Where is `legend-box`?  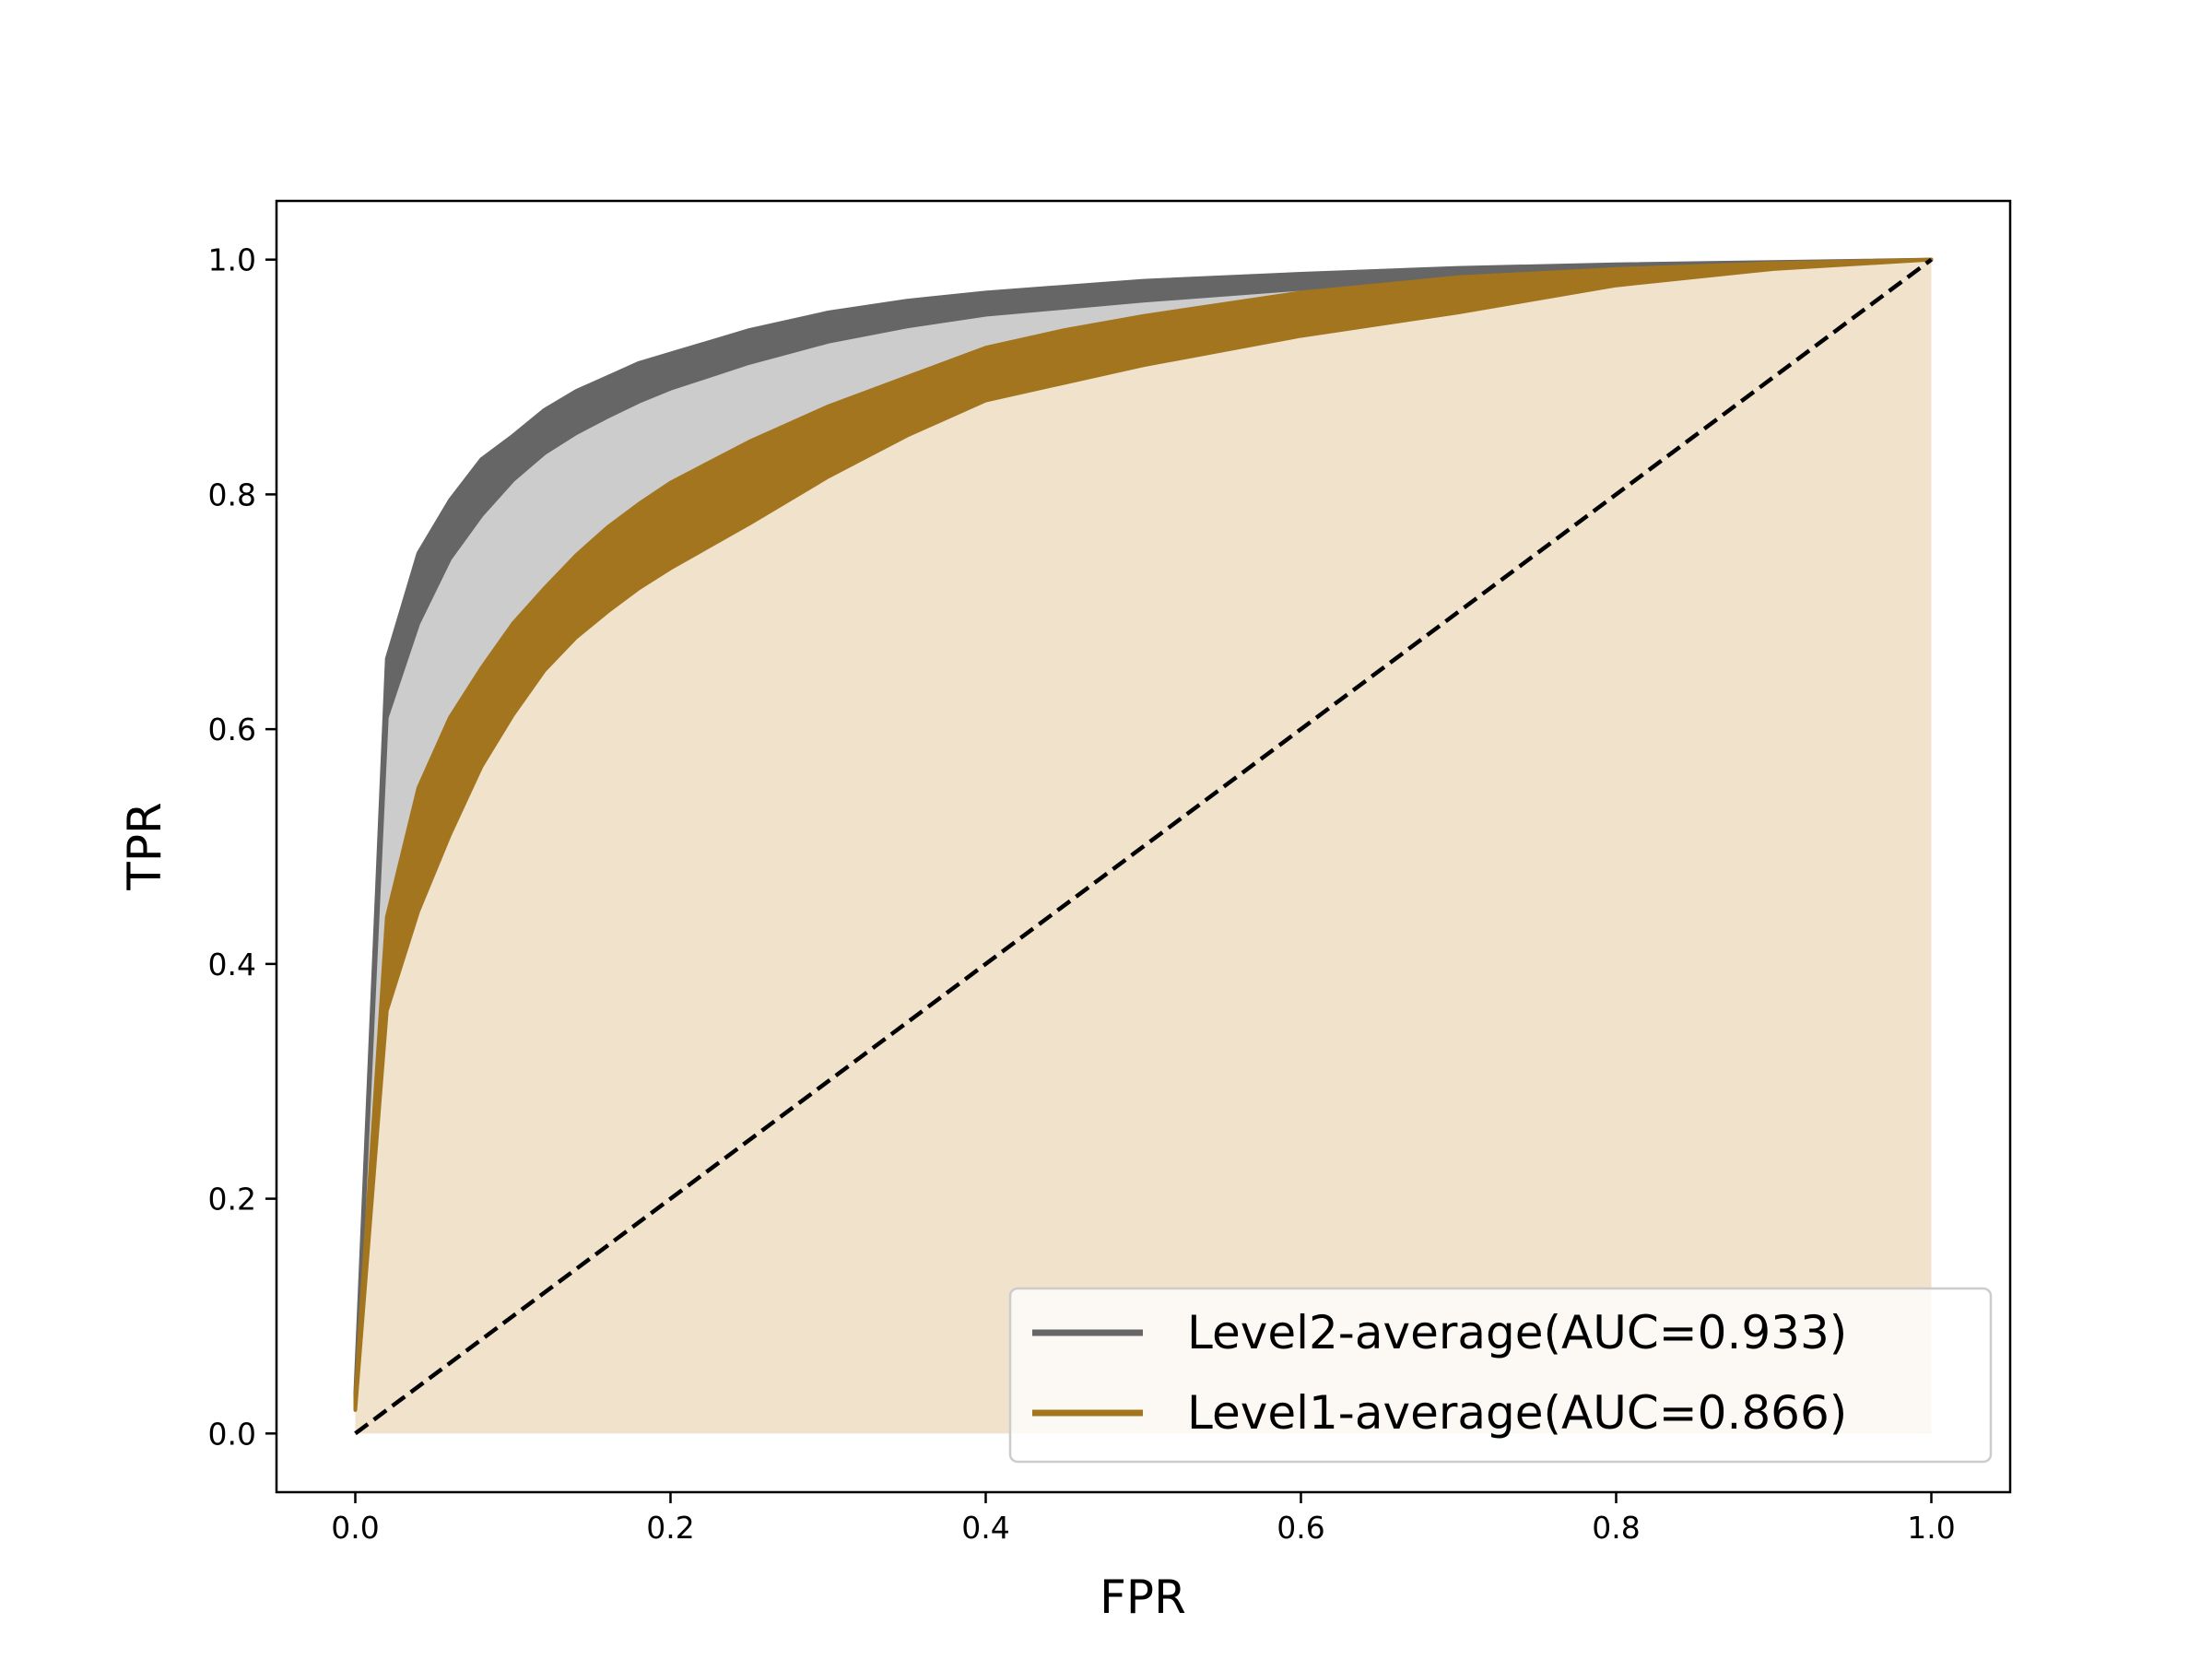 legend-box is located at coordinates (1500, 1375).